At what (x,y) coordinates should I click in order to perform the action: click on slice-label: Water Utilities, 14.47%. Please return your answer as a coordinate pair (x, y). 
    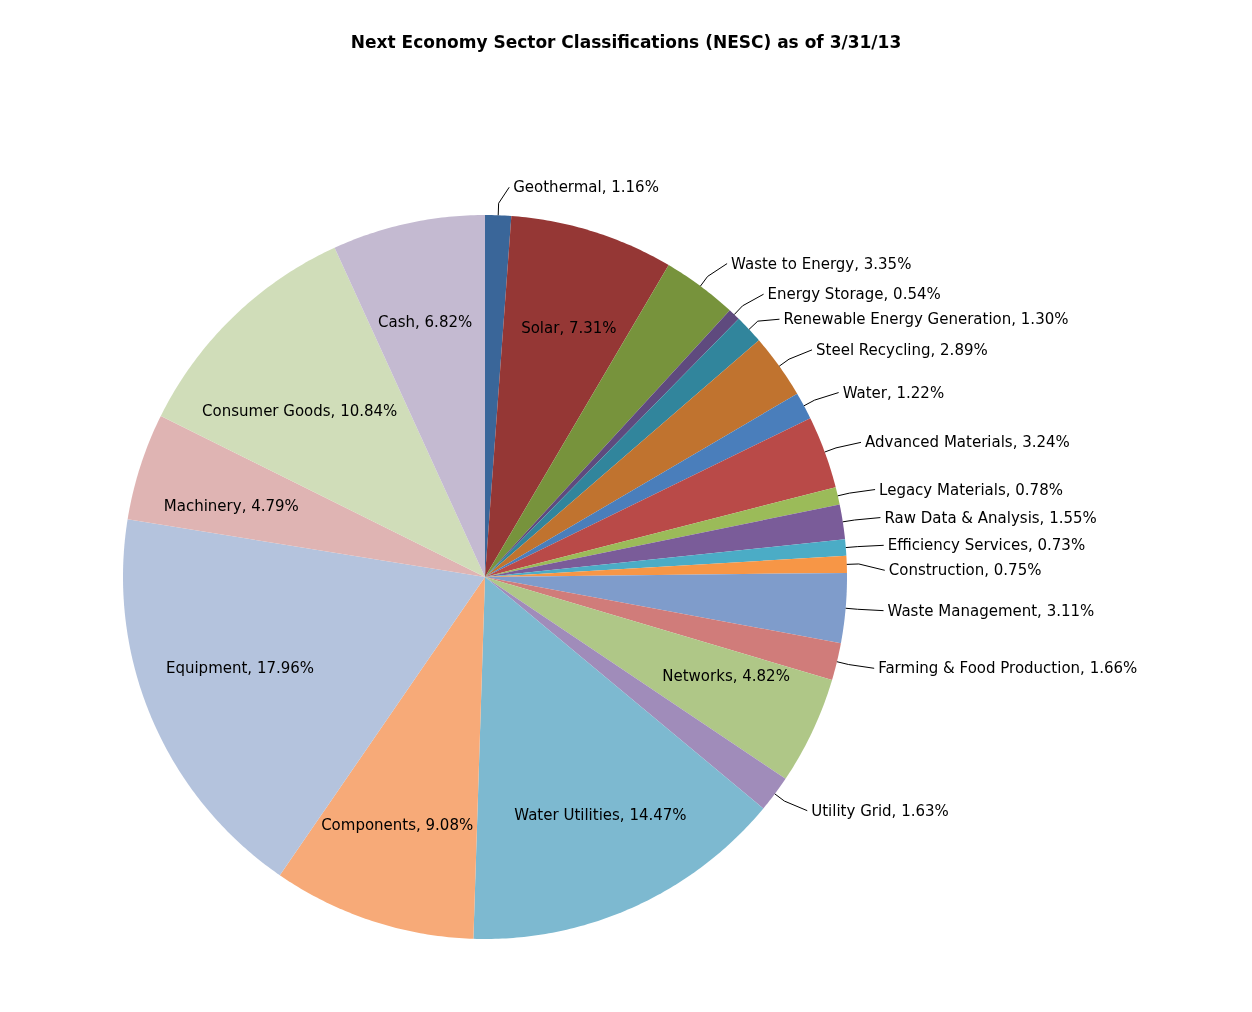
    Looking at the image, I should click on (600, 814).